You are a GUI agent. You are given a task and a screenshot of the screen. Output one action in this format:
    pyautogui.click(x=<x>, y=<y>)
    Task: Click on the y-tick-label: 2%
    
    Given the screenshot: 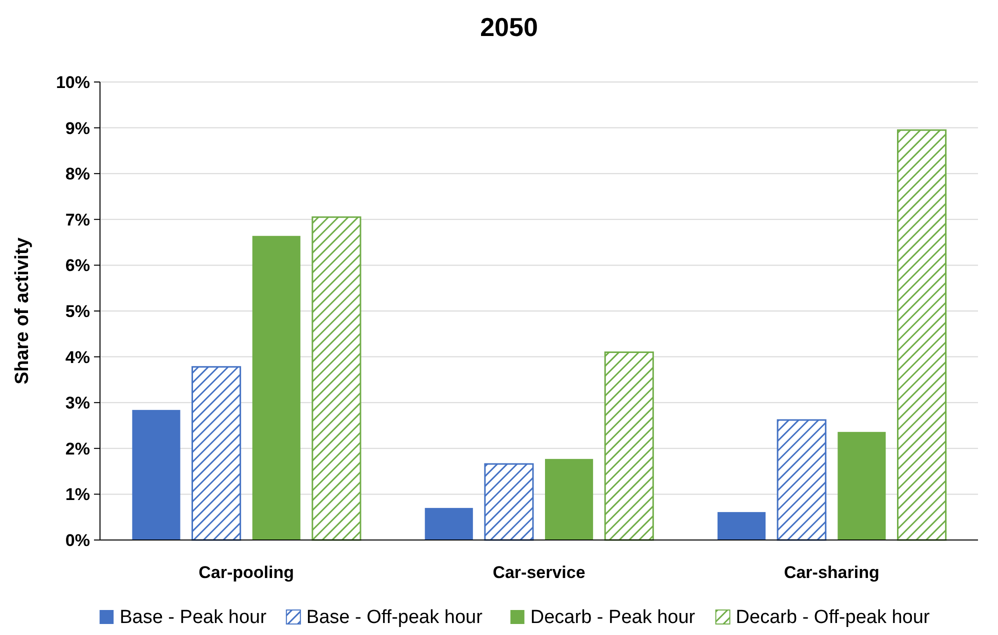 What is the action you would take?
    pyautogui.click(x=77, y=448)
    